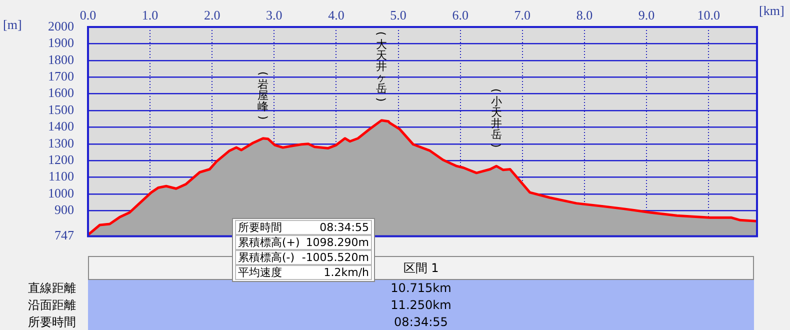  What do you see at coordinates (421, 288) in the screenshot?
I see `text: 10.715km` at bounding box center [421, 288].